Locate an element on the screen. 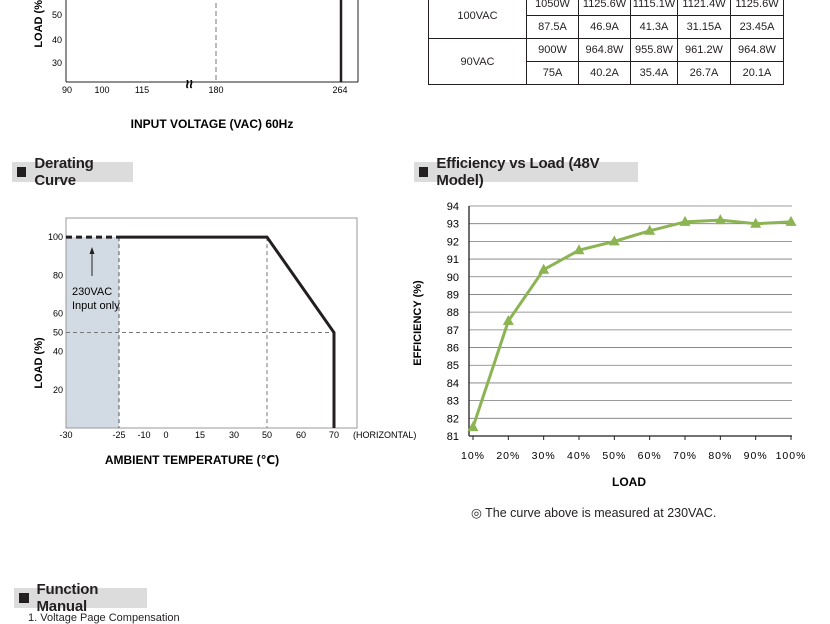 The image size is (830, 624). derating-x-tick: 30 is located at coordinates (234, 435).